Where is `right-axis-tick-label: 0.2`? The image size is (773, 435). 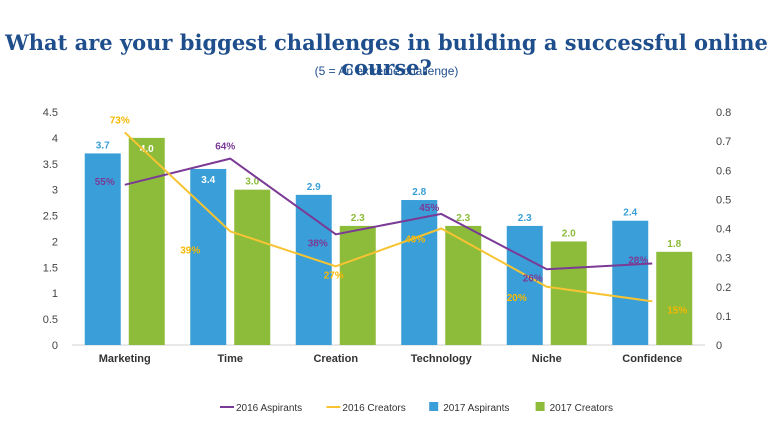 right-axis-tick-label: 0.2 is located at coordinates (723, 288).